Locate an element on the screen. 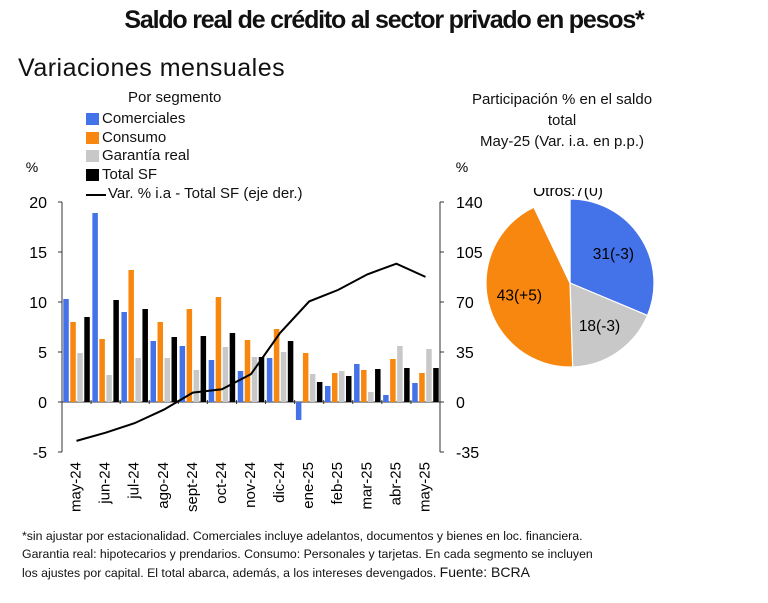 Image resolution: width=768 pixels, height=603 pixels. pie-label: 43(+5) is located at coordinates (519, 295).